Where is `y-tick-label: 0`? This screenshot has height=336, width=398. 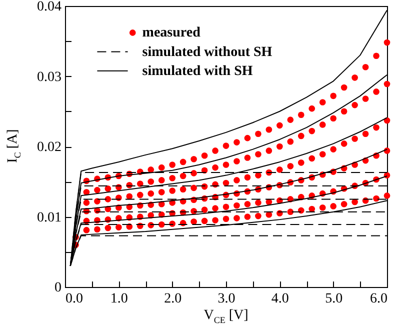 y-tick-label: 0 is located at coordinates (58, 288).